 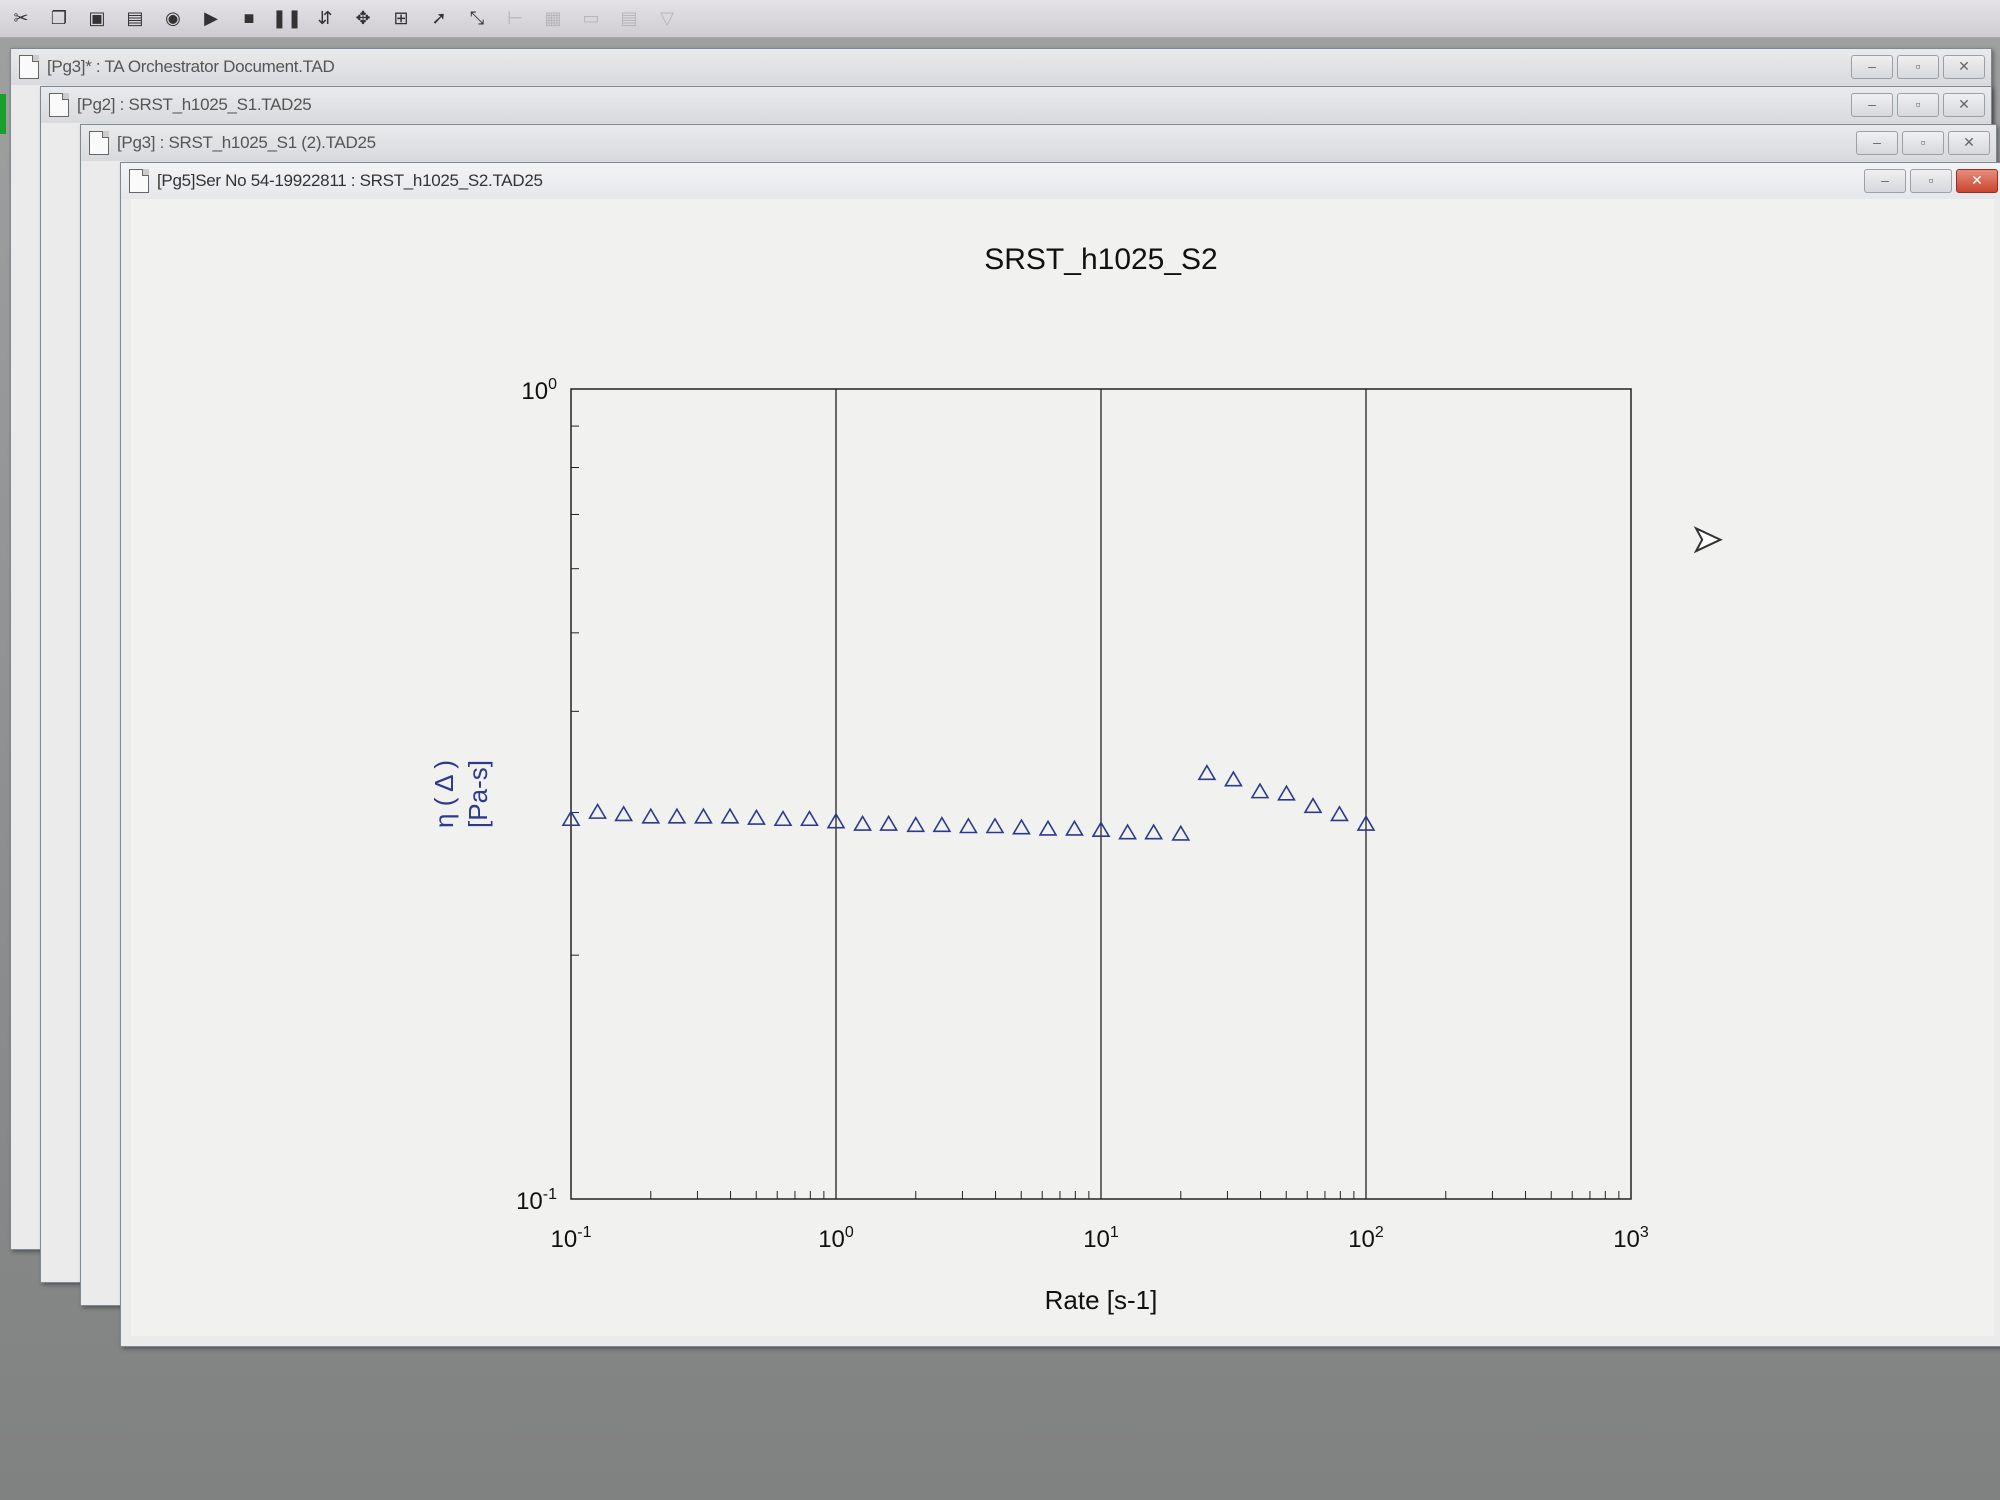 What do you see at coordinates (477, 18) in the screenshot?
I see `zoom-icon: ⤡` at bounding box center [477, 18].